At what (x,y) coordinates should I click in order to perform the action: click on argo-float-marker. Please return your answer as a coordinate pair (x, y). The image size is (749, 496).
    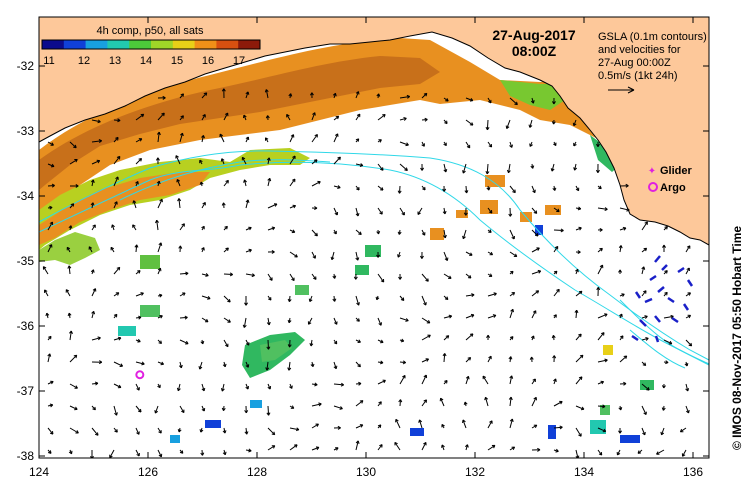
    Looking at the image, I should click on (140, 375).